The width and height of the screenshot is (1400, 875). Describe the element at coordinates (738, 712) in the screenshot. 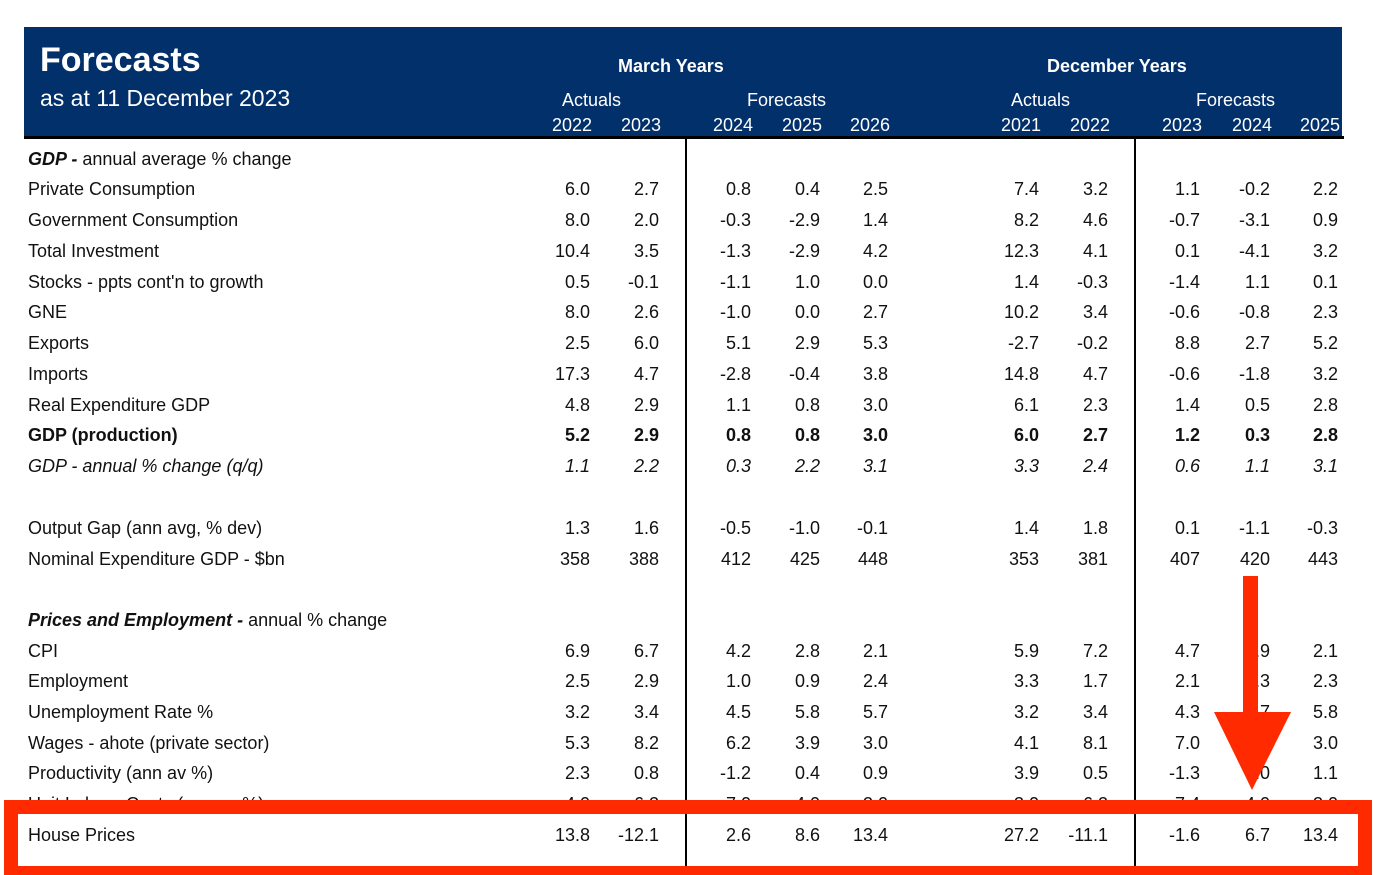

I see `cell-value: 4.5` at that location.